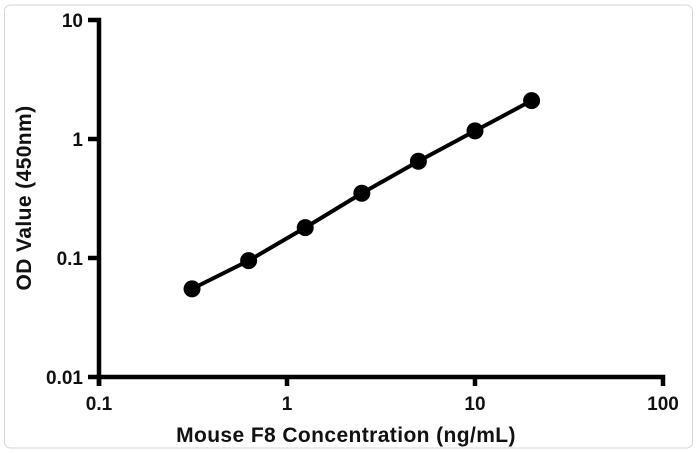 This screenshot has width=697, height=454. What do you see at coordinates (77, 140) in the screenshot?
I see `y-tick-label: 1` at bounding box center [77, 140].